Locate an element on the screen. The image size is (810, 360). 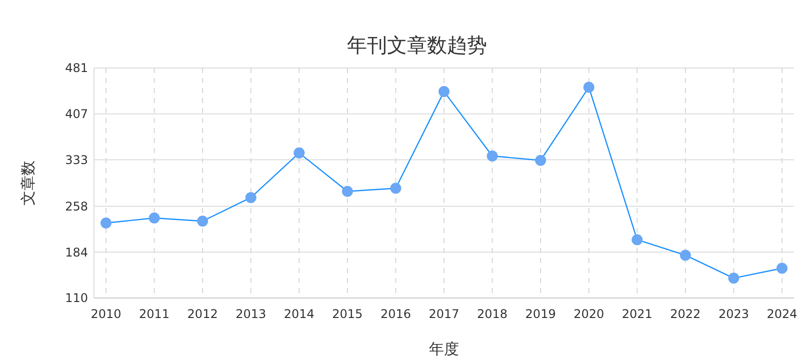
x-tick-label: 2022 is located at coordinates (685, 314).